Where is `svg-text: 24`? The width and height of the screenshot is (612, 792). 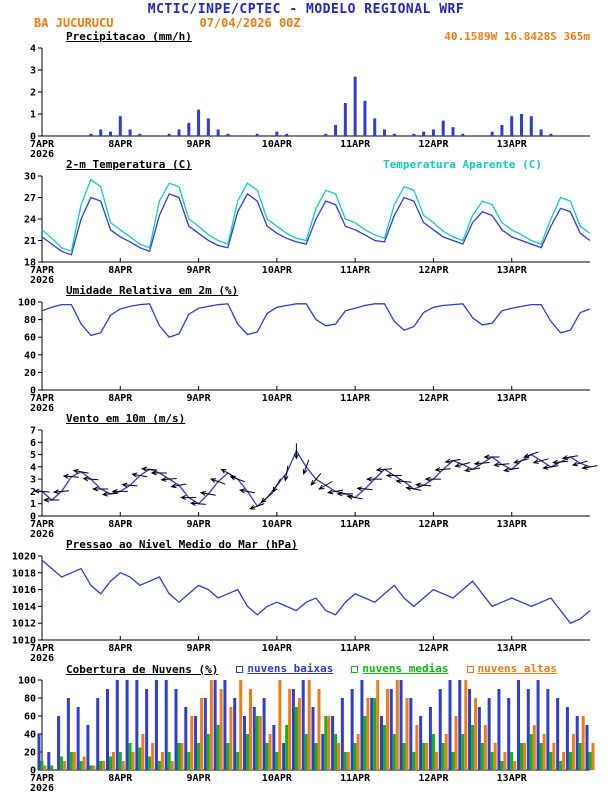 svg-text: 24 is located at coordinates (30, 220).